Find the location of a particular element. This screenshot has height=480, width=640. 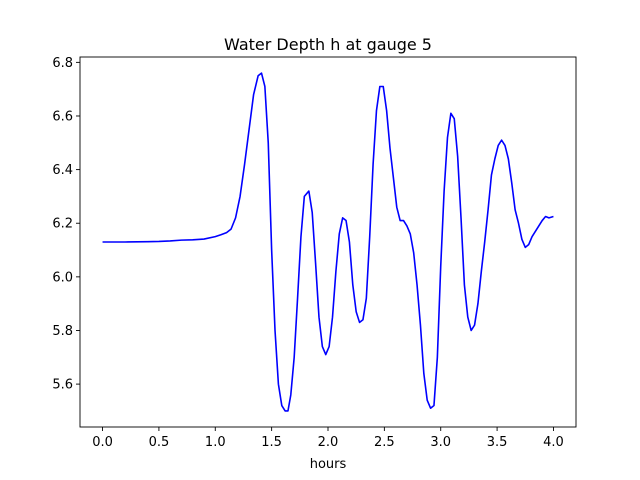

x-tick-label: 3.0 is located at coordinates (440, 442).